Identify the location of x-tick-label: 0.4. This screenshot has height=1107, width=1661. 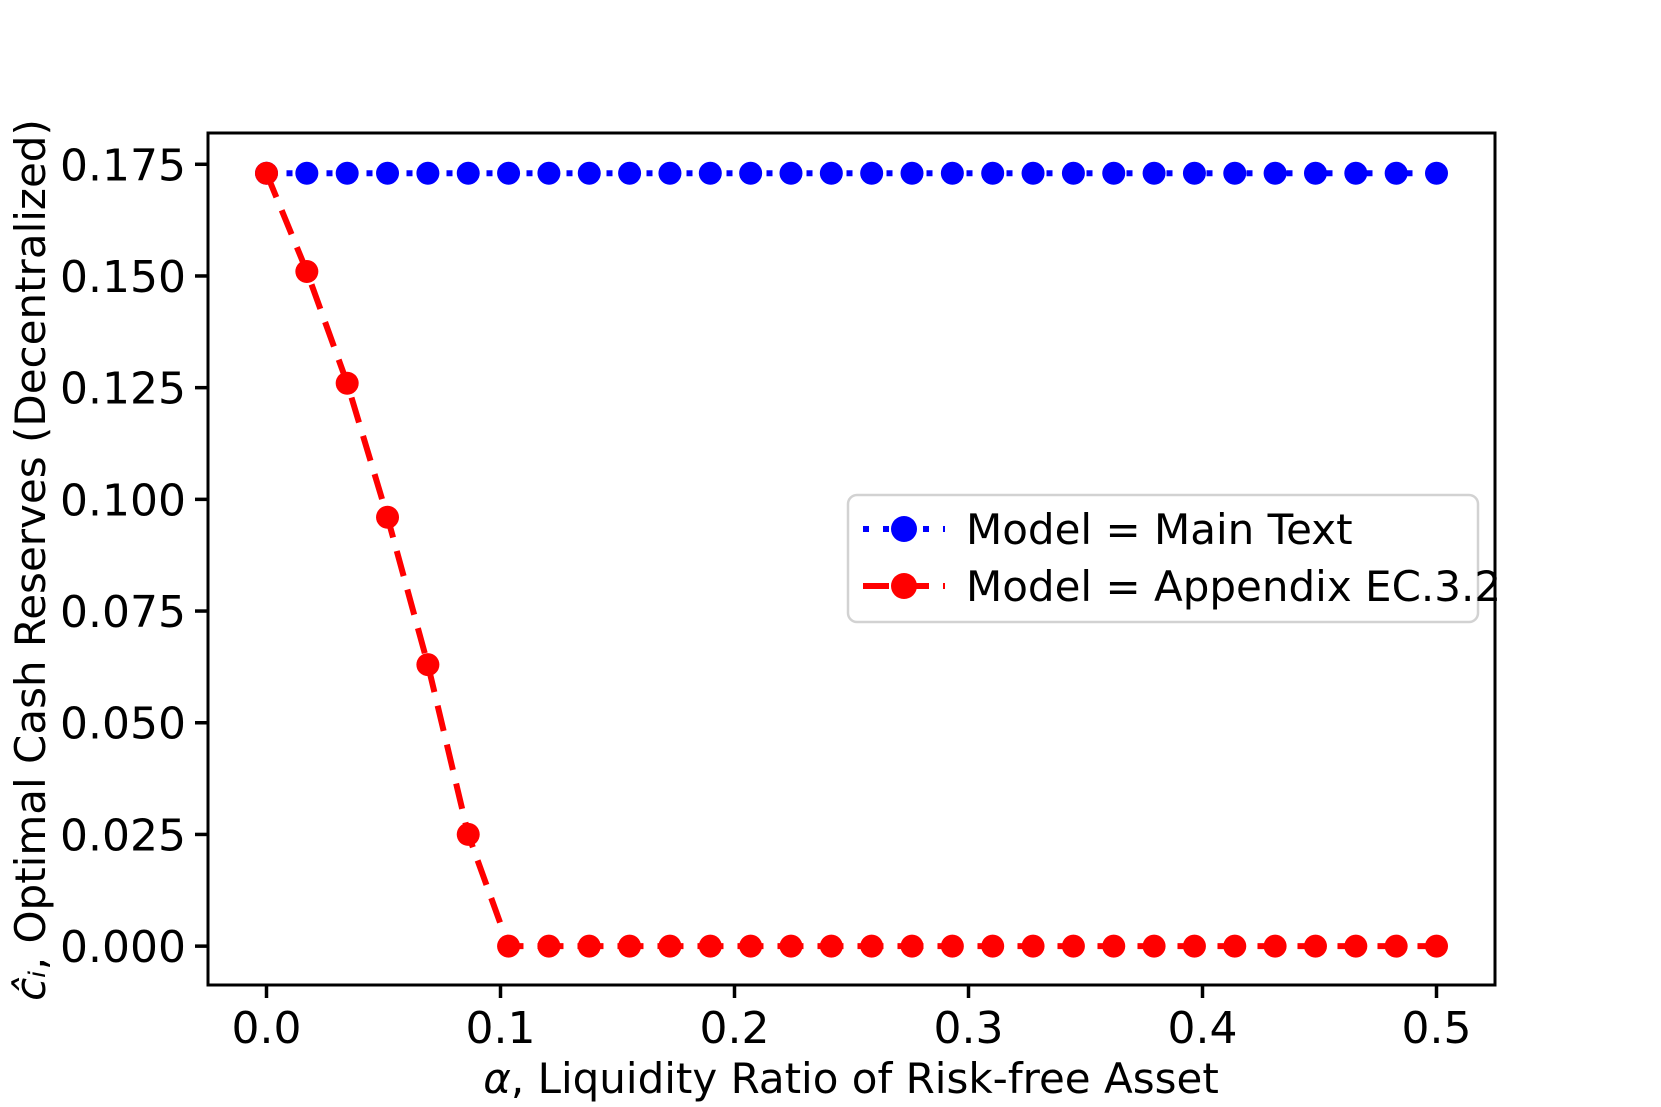
(1203, 1028).